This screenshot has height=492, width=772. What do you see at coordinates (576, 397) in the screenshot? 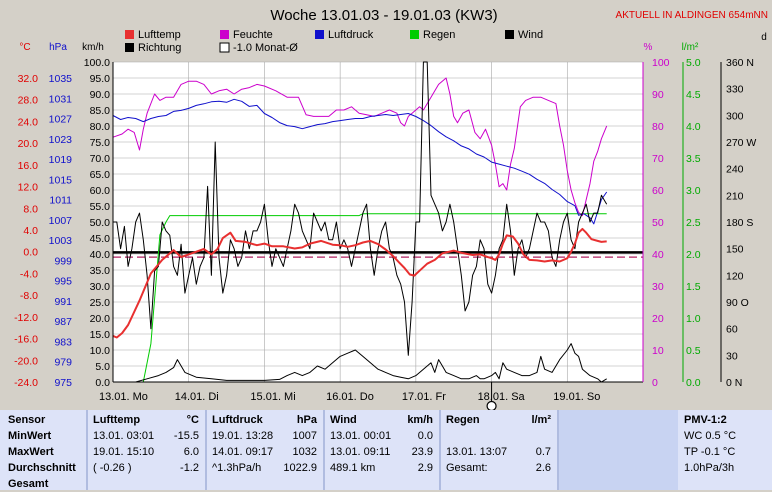
I see `x-tick-label: 19.01. So` at bounding box center [576, 397].